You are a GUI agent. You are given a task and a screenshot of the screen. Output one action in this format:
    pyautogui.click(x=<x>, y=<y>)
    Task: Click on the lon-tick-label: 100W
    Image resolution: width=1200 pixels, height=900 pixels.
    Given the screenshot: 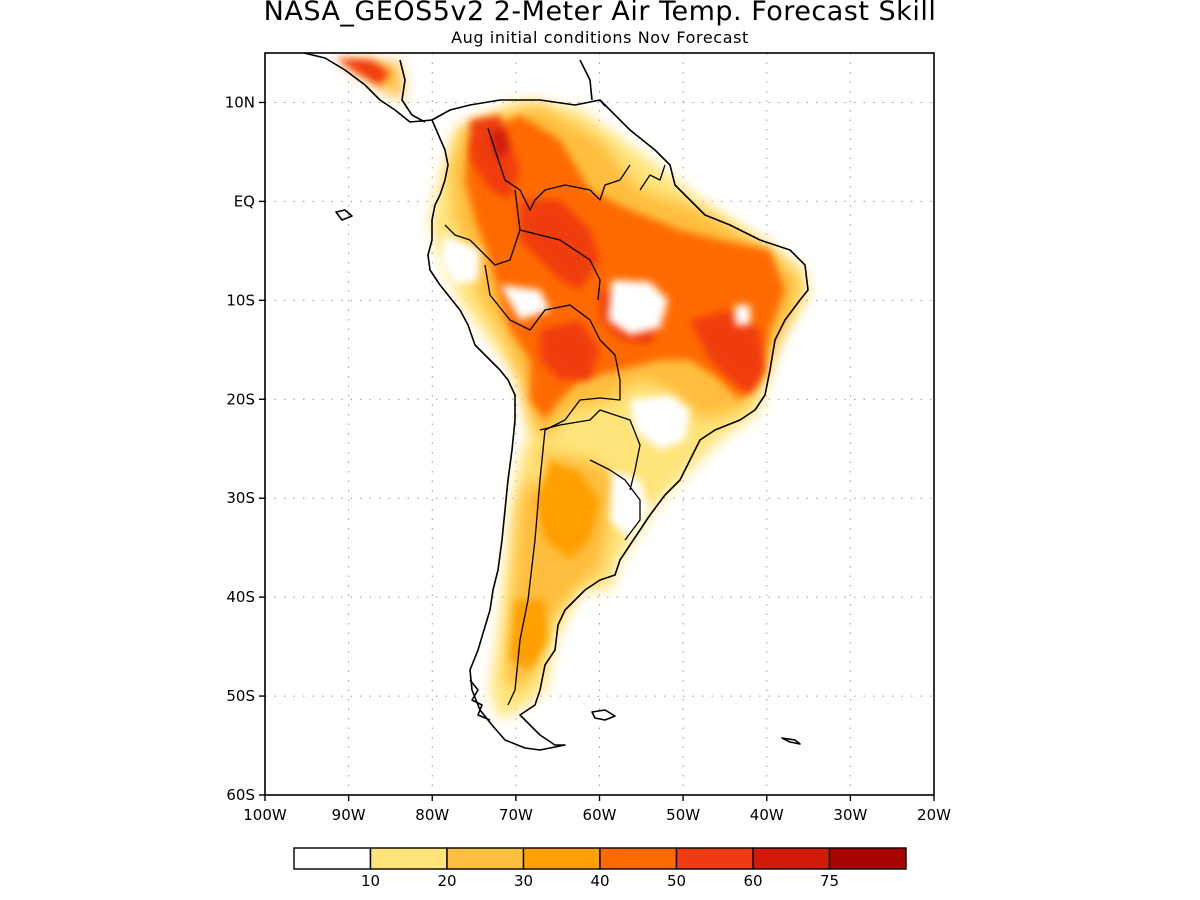 What is the action you would take?
    pyautogui.click(x=265, y=815)
    